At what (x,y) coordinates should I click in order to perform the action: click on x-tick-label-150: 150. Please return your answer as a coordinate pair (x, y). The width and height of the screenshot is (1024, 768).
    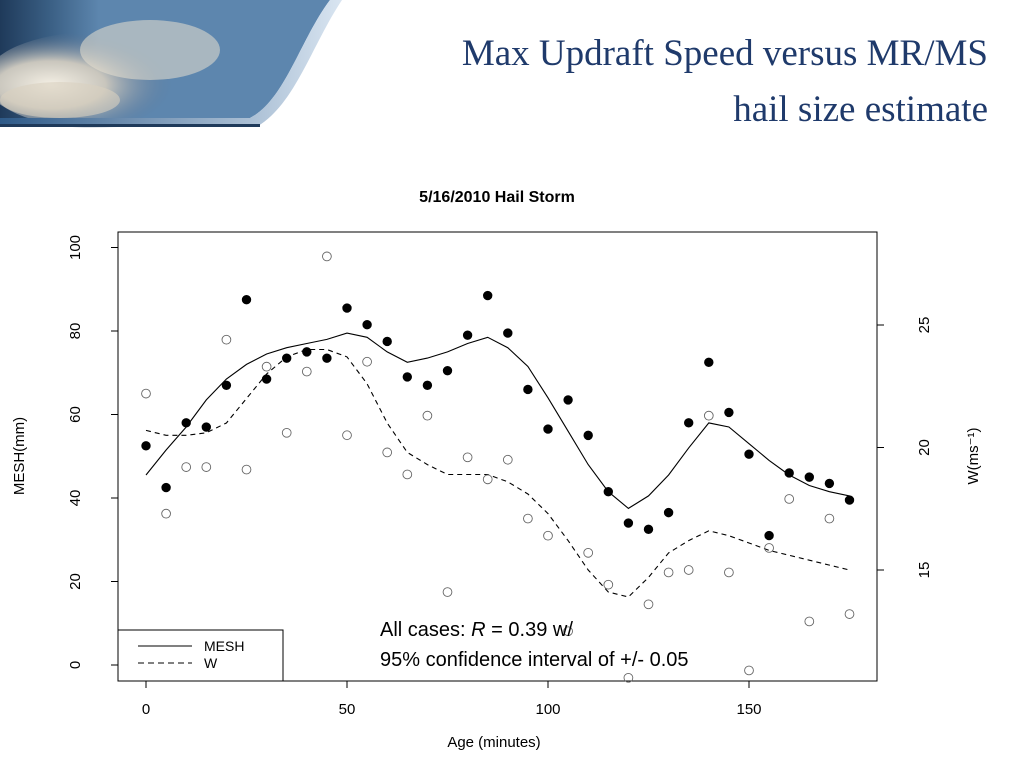
    Looking at the image, I should click on (748, 709).